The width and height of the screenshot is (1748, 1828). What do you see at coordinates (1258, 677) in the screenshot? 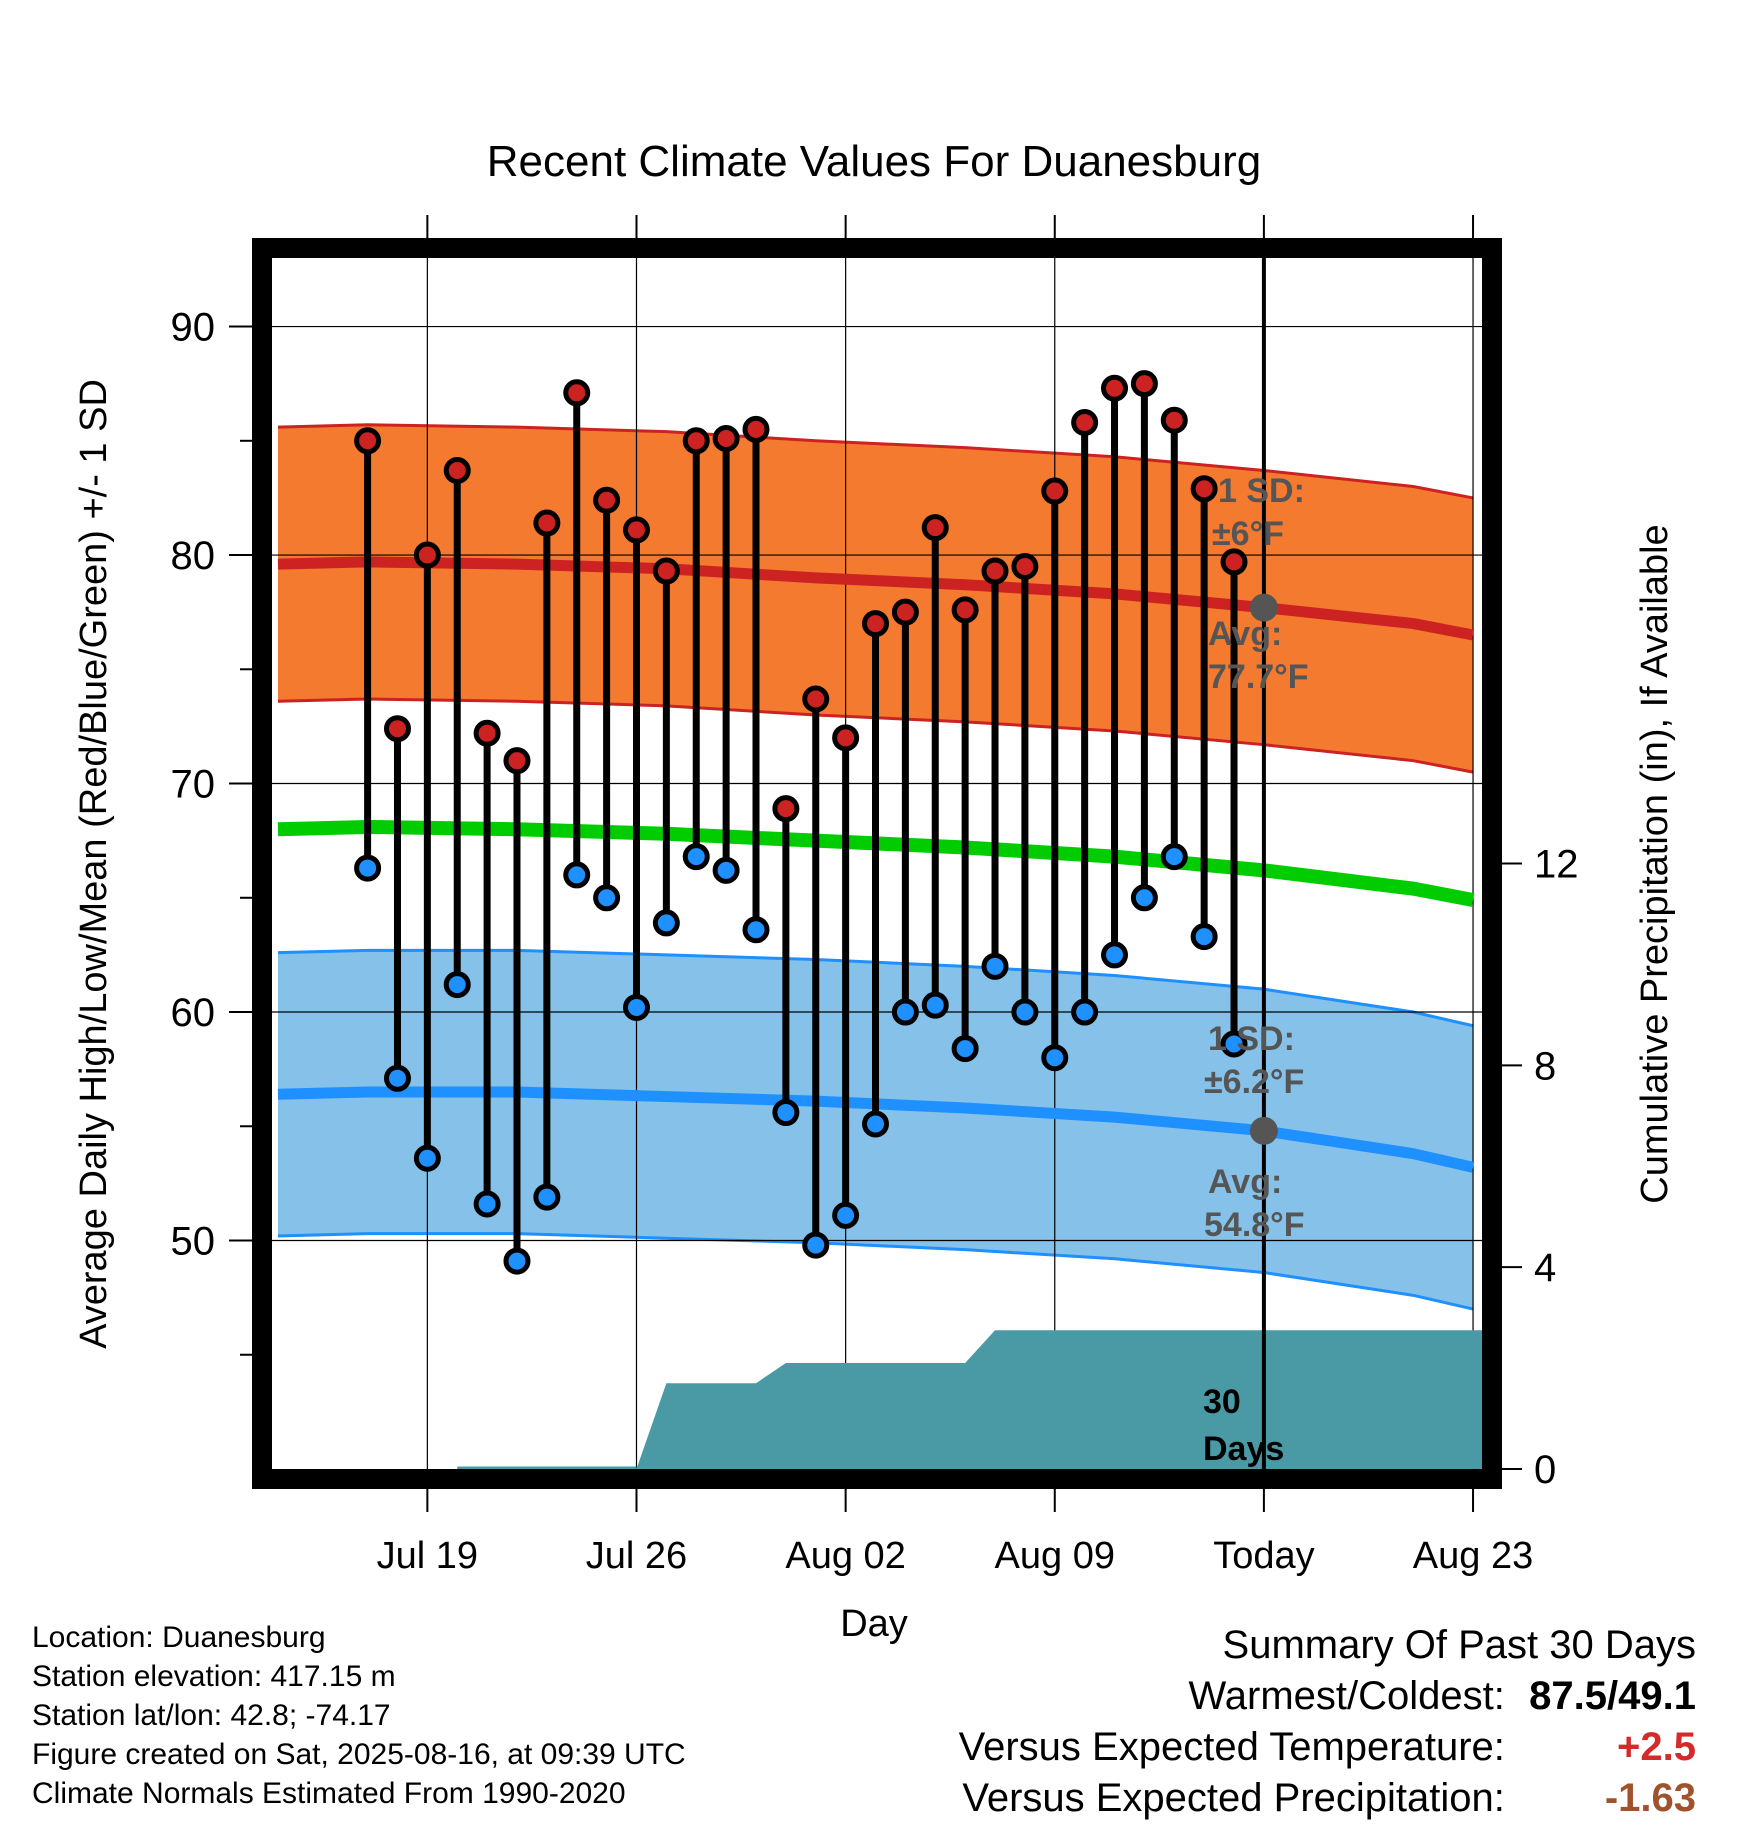
I see `high-avg-value: 77.7°F` at bounding box center [1258, 677].